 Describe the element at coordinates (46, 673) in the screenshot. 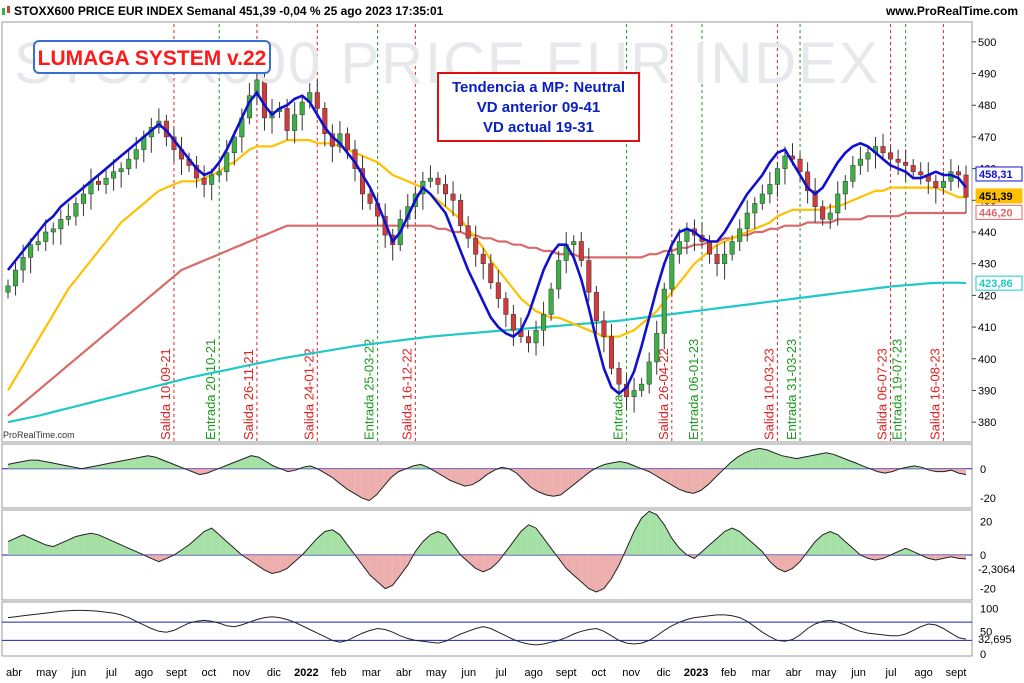

I see `x-tick-label: may` at that location.